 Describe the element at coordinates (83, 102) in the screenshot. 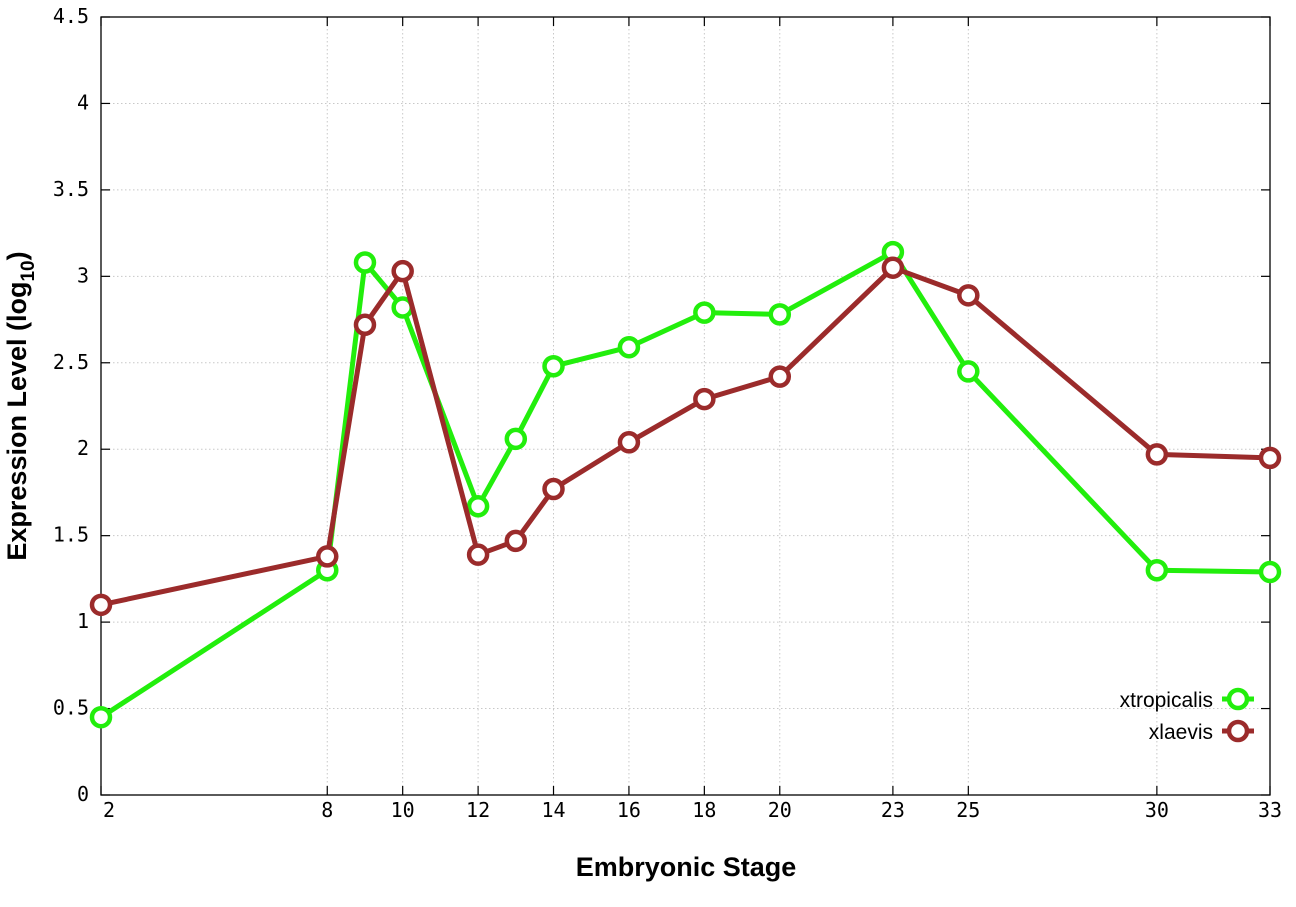

I see `y-tick-label: 4` at that location.